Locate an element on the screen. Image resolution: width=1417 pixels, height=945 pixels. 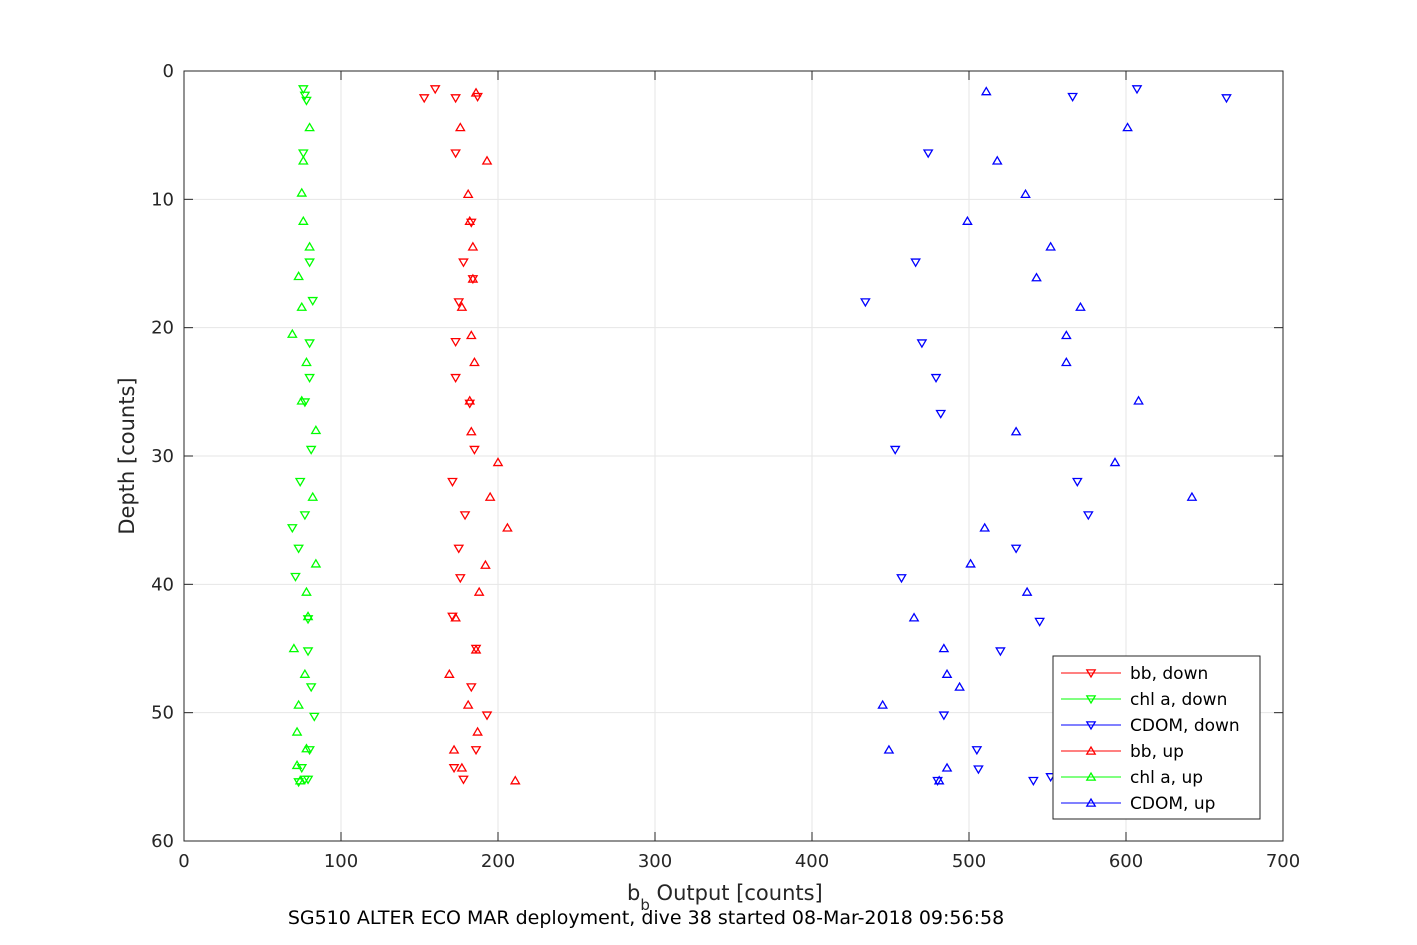
y-axis-label: Depth [counts] is located at coordinates (127, 455).